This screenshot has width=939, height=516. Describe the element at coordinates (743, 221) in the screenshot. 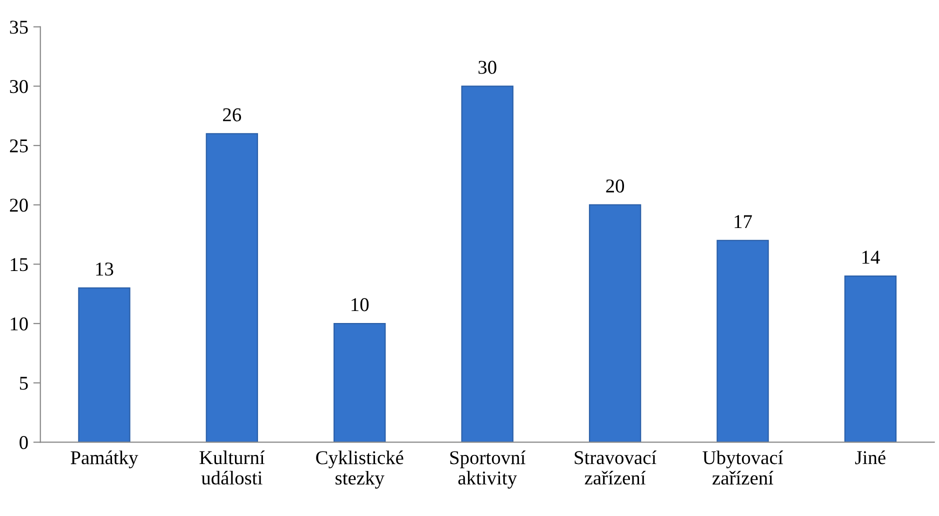

I see `data-label: 17` at that location.